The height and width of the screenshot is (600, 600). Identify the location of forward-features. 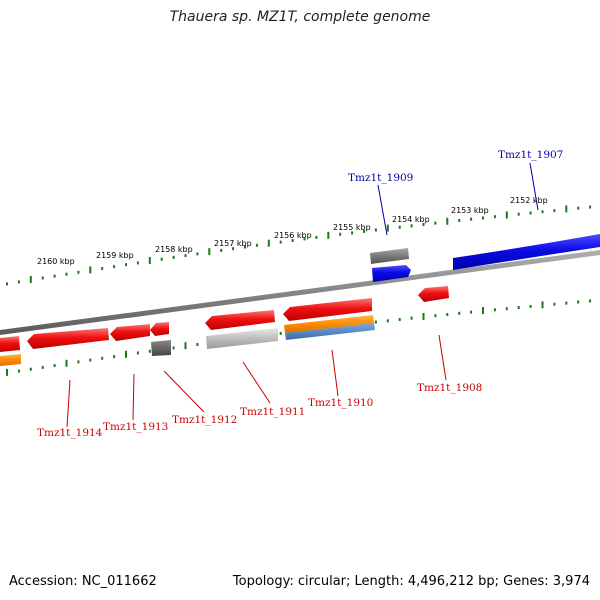
(485, 258).